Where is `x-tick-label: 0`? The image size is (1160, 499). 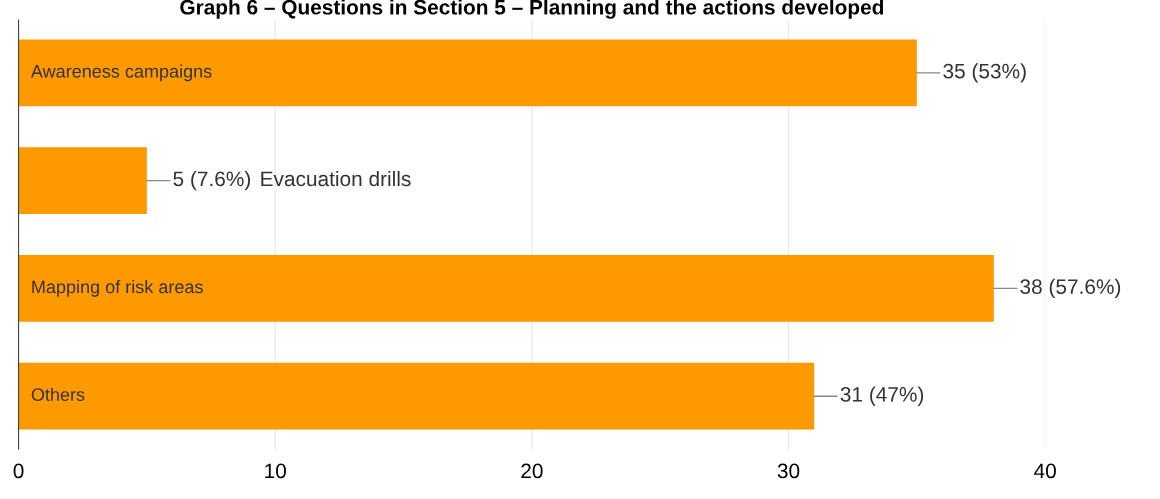
x-tick-label: 0 is located at coordinates (18, 471).